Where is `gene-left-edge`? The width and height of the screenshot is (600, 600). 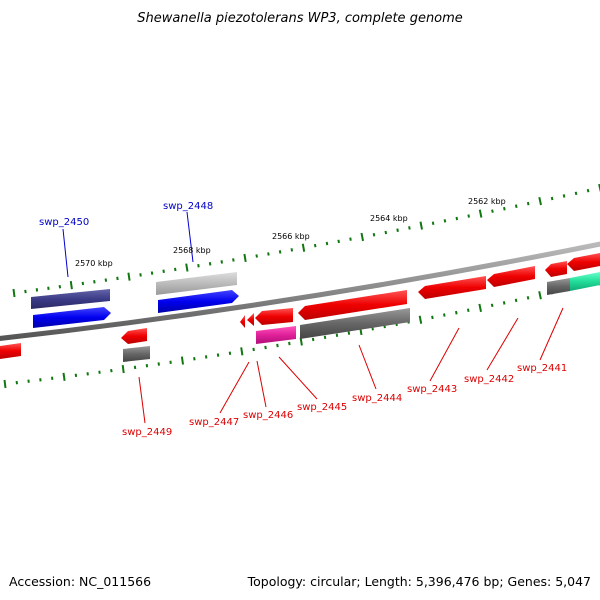
gene-left-edge is located at coordinates (10, 351).